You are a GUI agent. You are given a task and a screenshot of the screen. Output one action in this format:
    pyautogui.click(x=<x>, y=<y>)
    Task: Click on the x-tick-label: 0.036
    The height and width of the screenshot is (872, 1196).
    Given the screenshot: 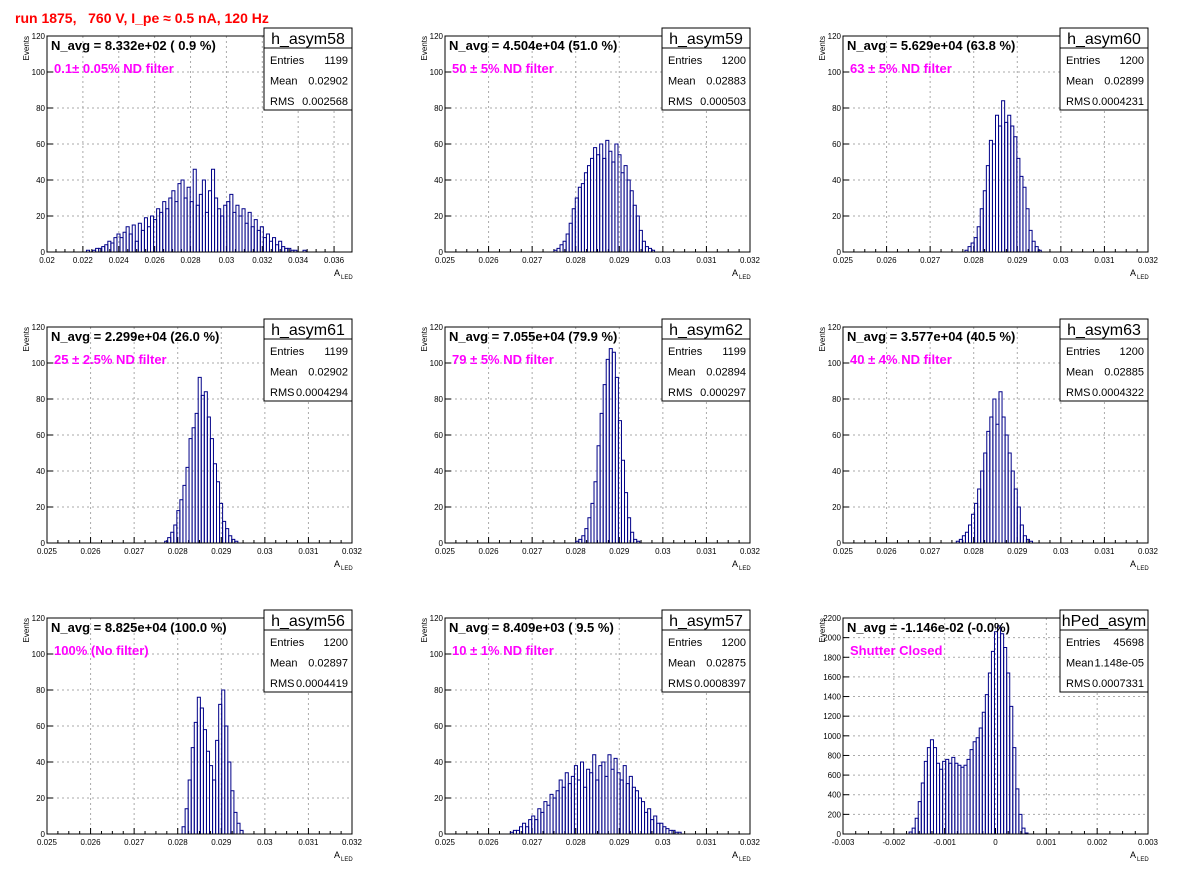 What is the action you would take?
    pyautogui.click(x=334, y=260)
    